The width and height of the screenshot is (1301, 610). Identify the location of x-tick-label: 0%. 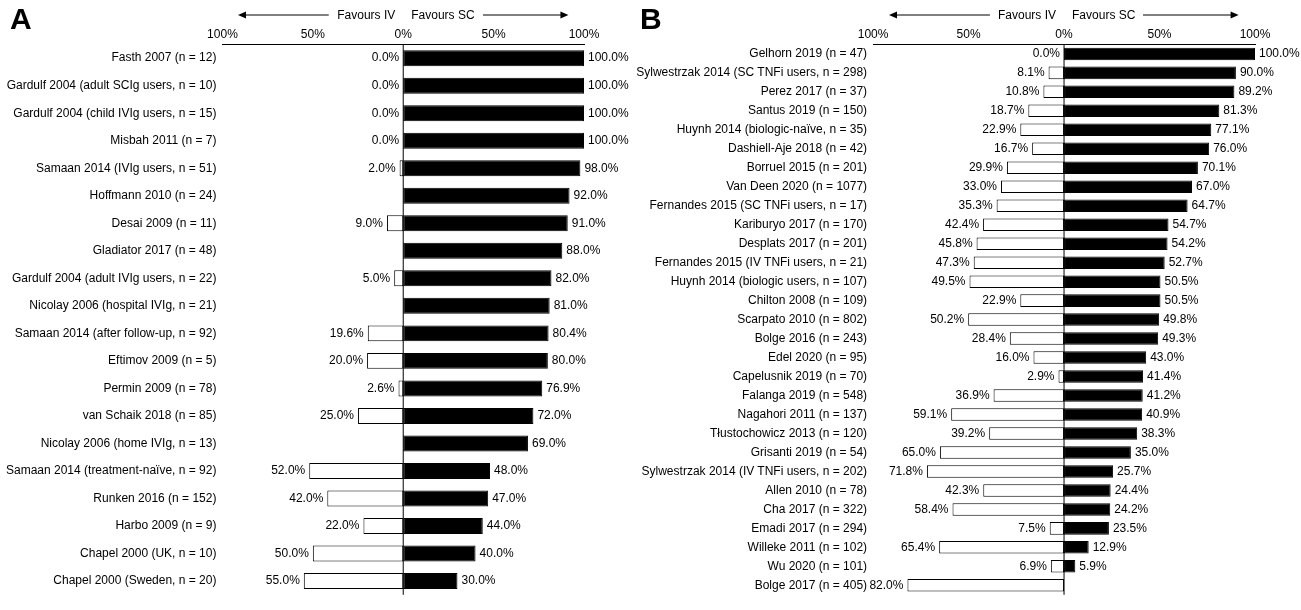
(403, 33).